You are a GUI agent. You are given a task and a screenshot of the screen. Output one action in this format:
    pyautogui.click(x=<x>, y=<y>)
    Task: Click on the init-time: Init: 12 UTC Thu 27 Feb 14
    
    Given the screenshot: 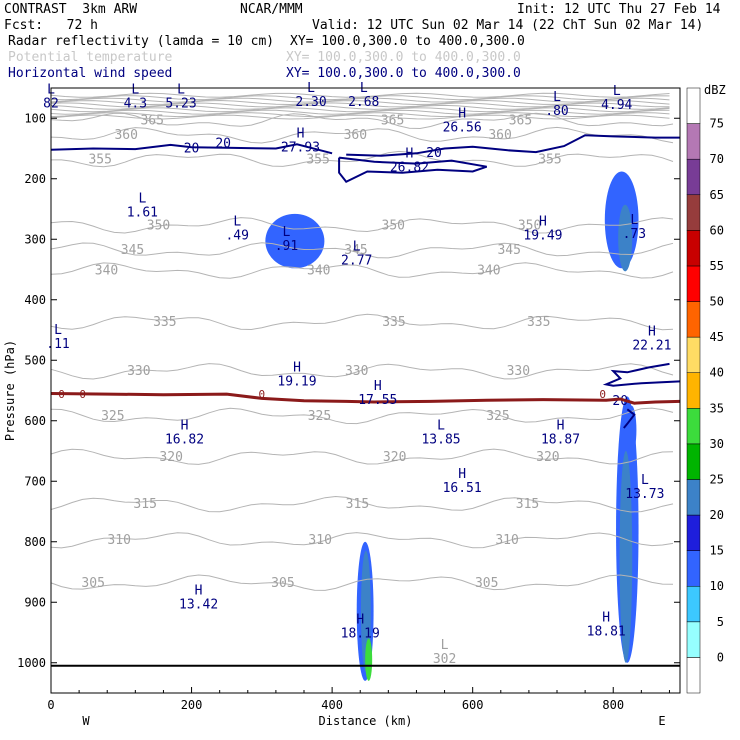 What is the action you would take?
    pyautogui.click(x=619, y=9)
    